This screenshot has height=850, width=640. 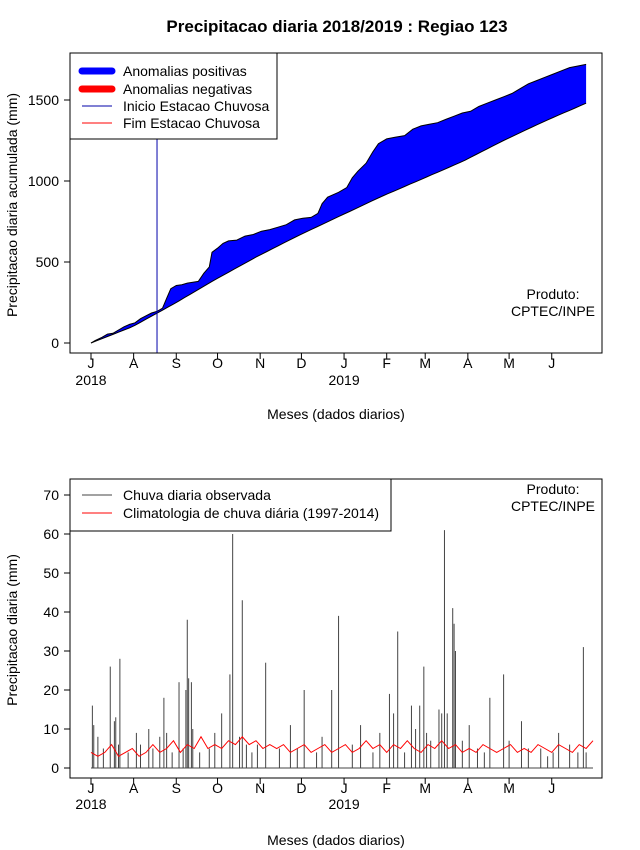 I want to click on bottom-x-axis-label: Meses (dados diarios), so click(x=336, y=840).